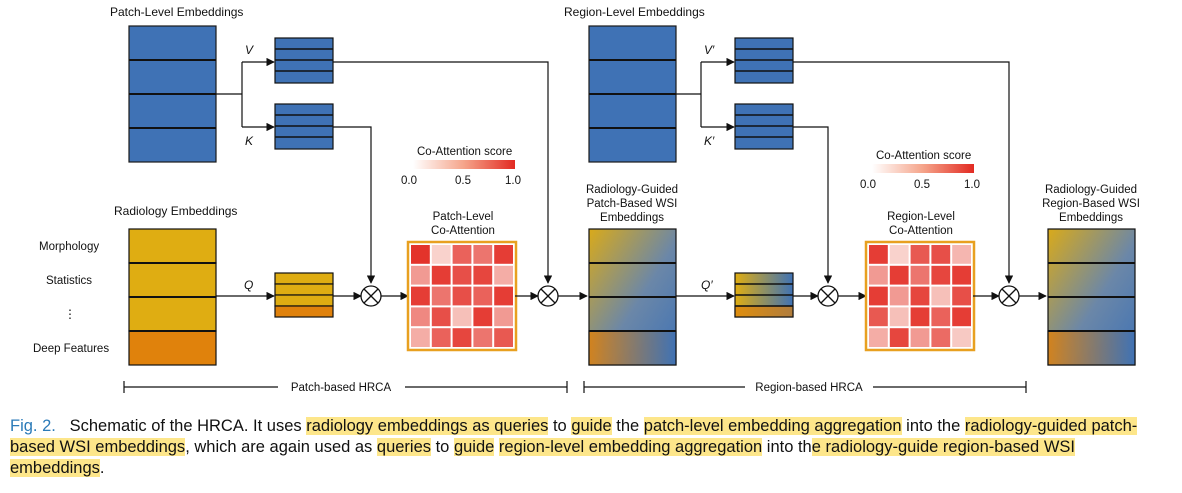 This screenshot has width=1182, height=493. What do you see at coordinates (632, 297) in the screenshot?
I see `patch-based-wsi-embeddings-stack` at bounding box center [632, 297].